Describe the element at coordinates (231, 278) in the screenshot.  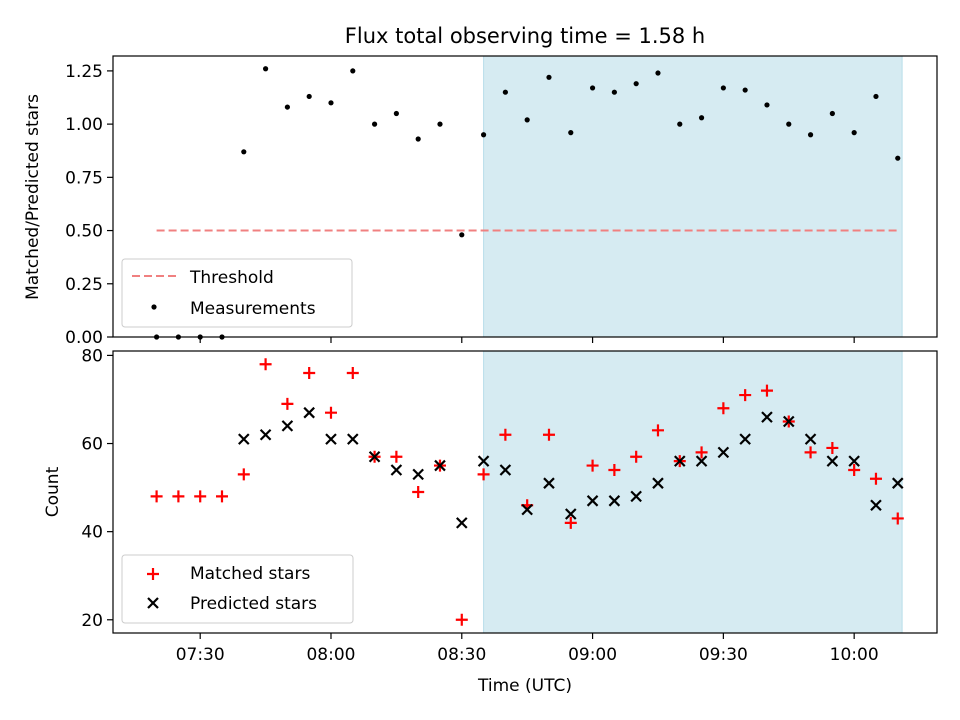
I see `threshold-legend-label: Threshold` at that location.